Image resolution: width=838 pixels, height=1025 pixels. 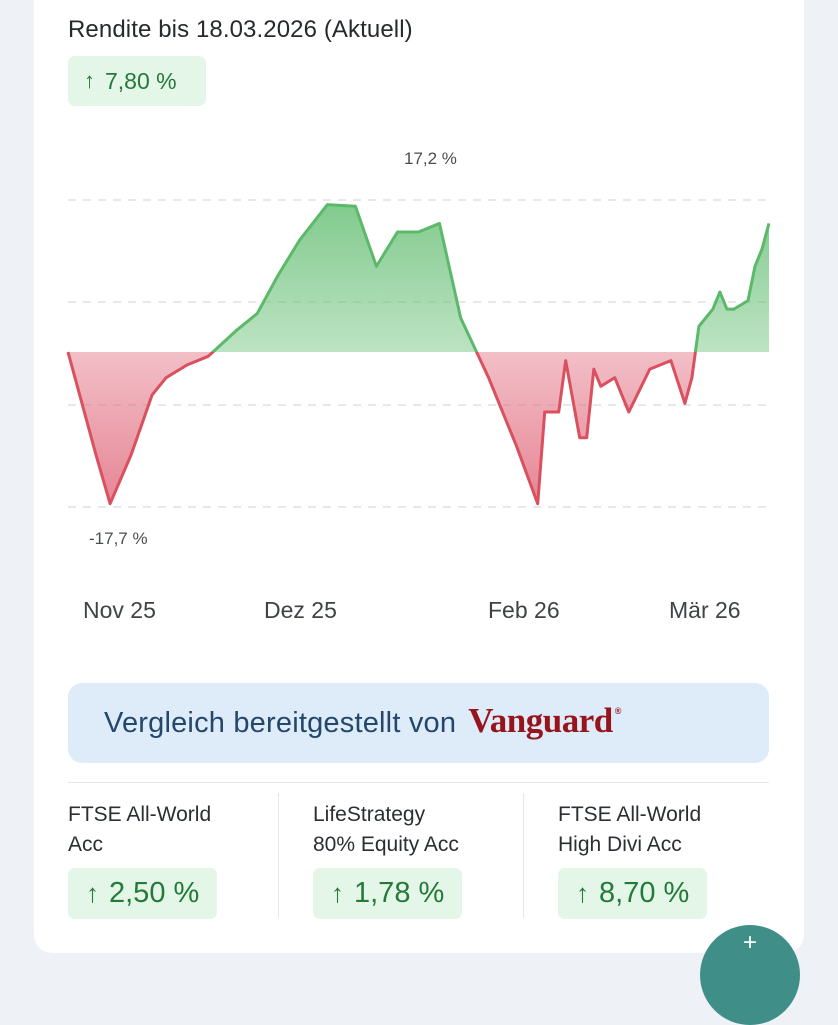 I want to click on vanguard-comparison-banner: Vergleich bereitgestellt von Vanguard ®, so click(x=418, y=723).